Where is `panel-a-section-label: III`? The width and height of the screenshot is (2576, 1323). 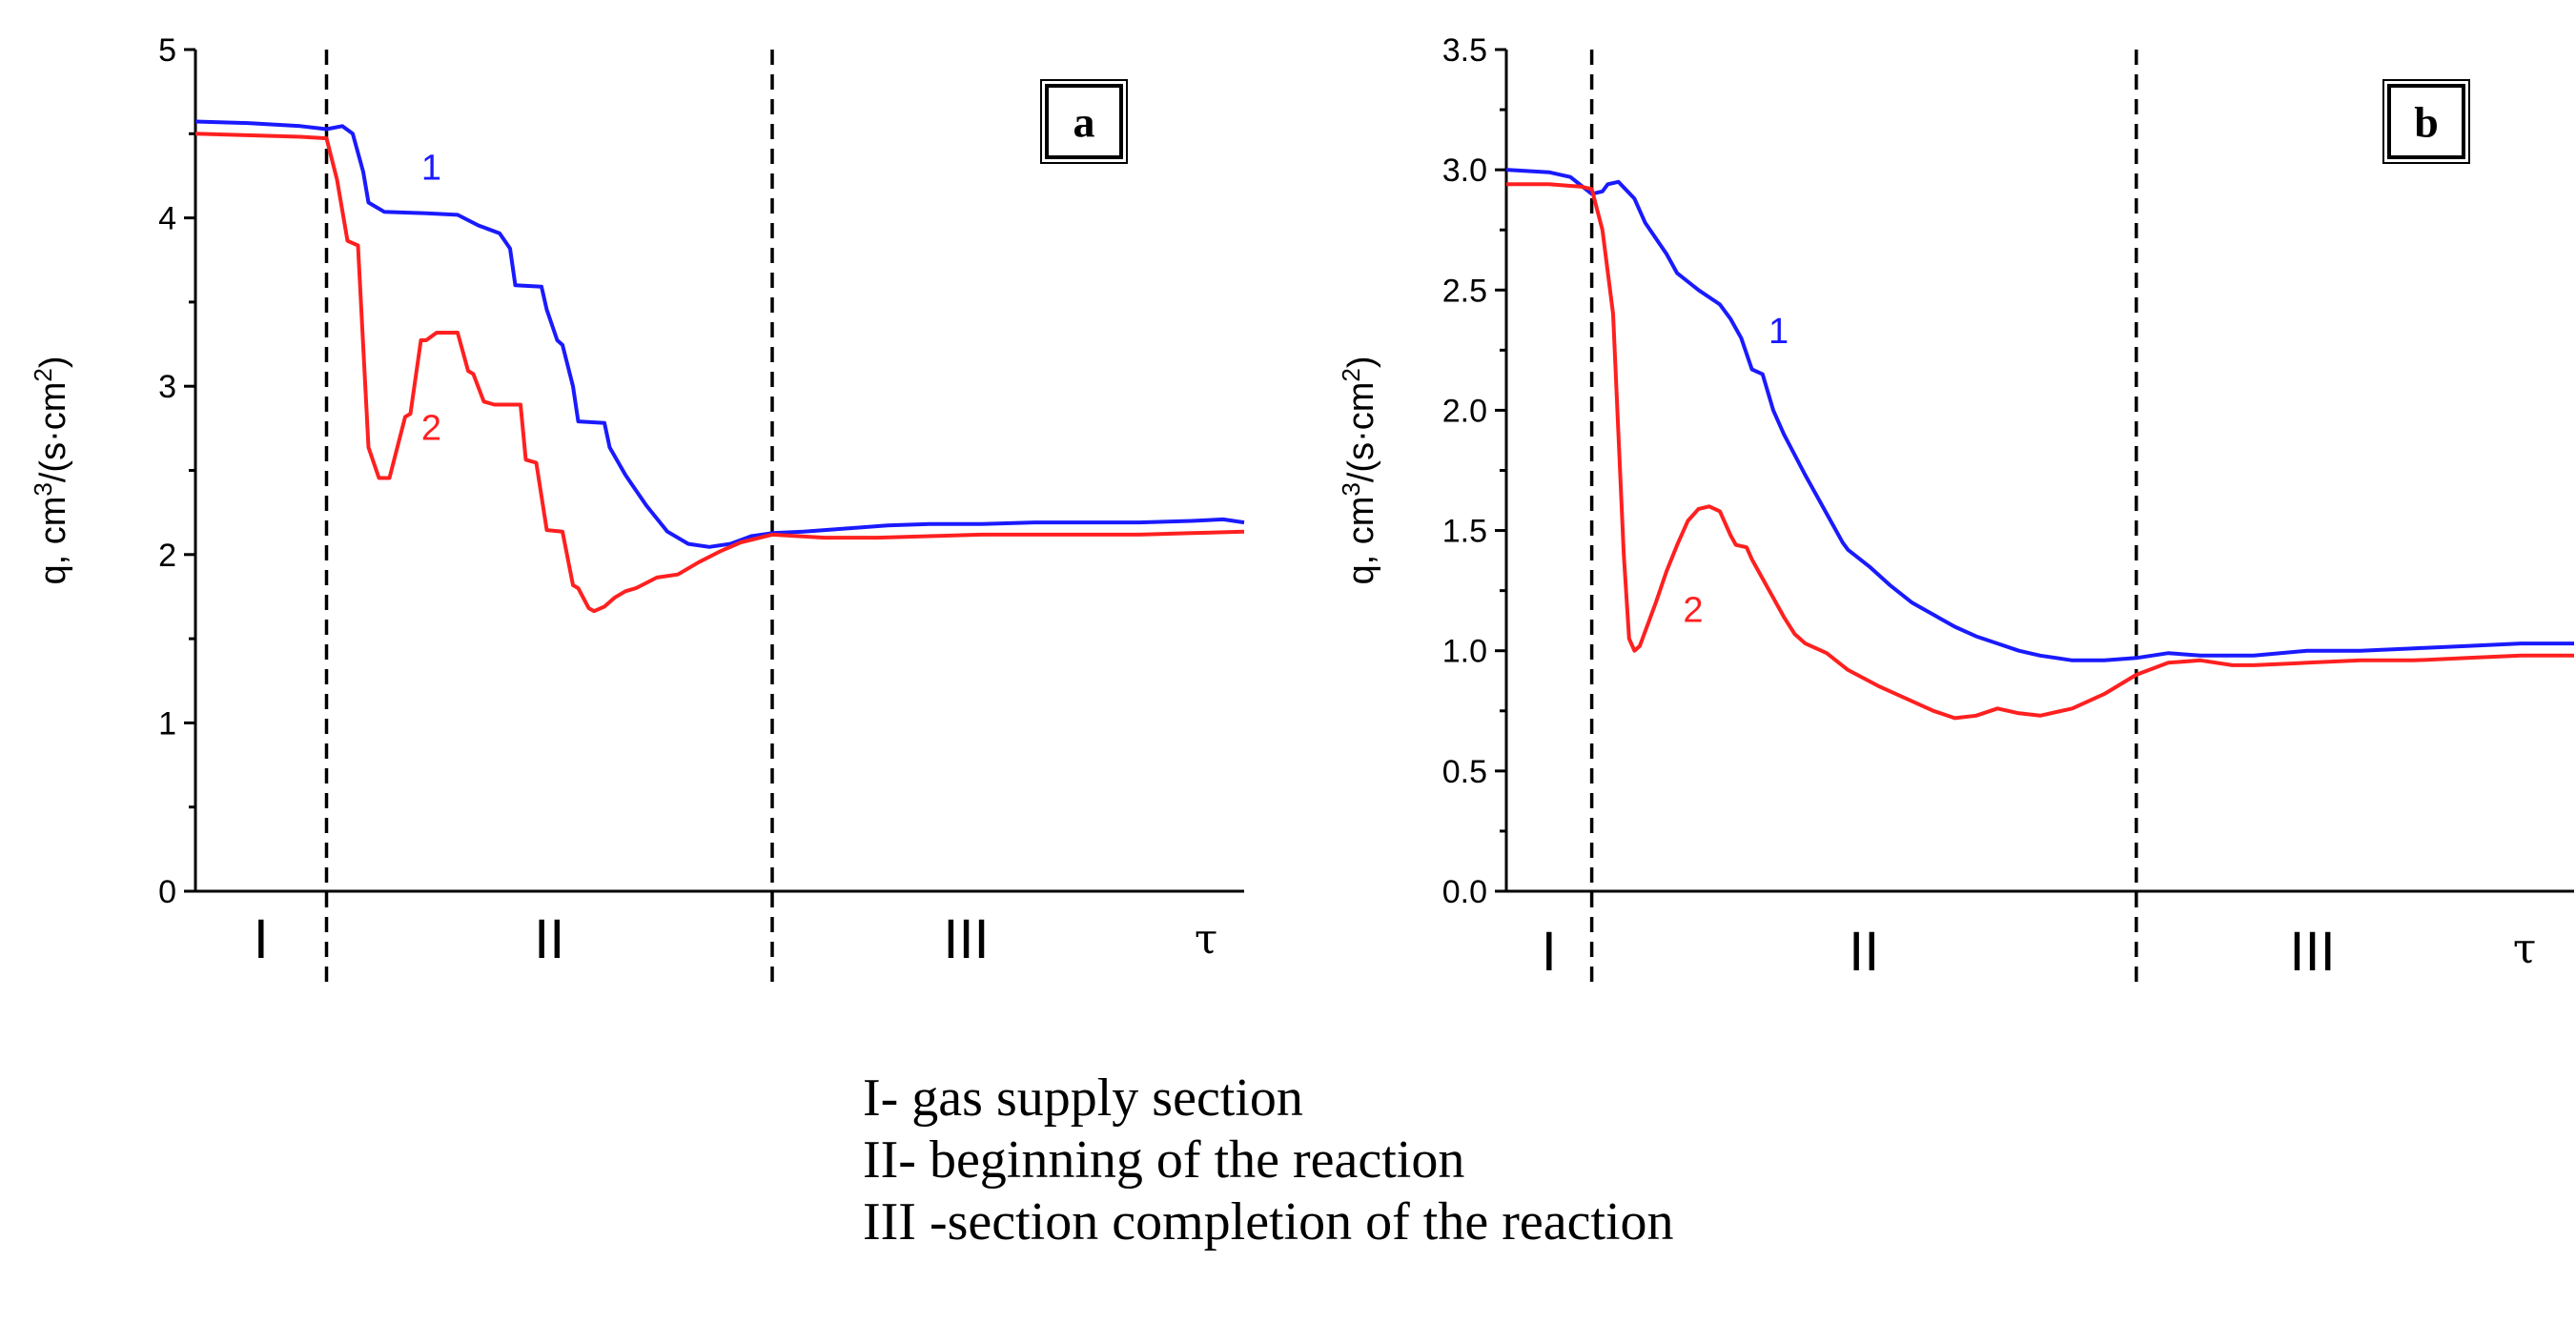 panel-a-section-label: III is located at coordinates (966, 939).